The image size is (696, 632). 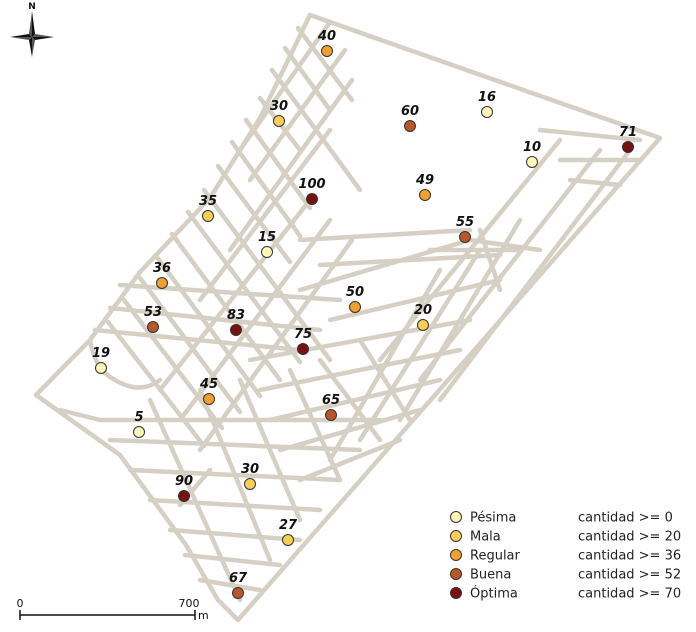 I want to click on data-point: 83, so click(x=236, y=322).